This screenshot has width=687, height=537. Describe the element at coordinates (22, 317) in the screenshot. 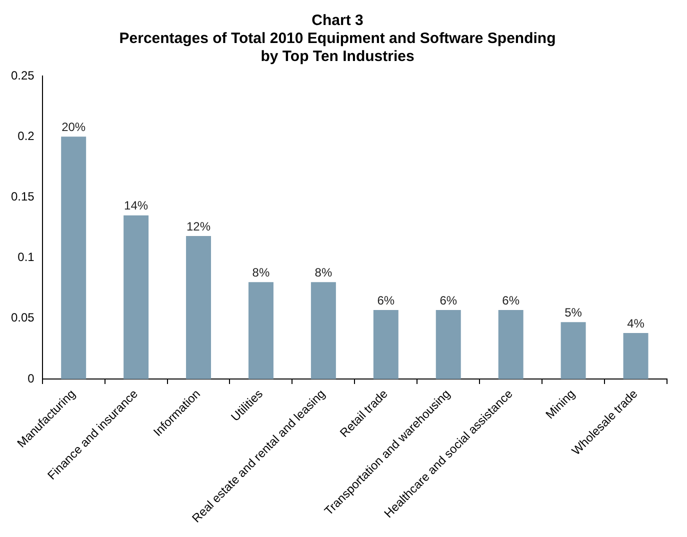

I see `y-tick-label: 0.05` at that location.